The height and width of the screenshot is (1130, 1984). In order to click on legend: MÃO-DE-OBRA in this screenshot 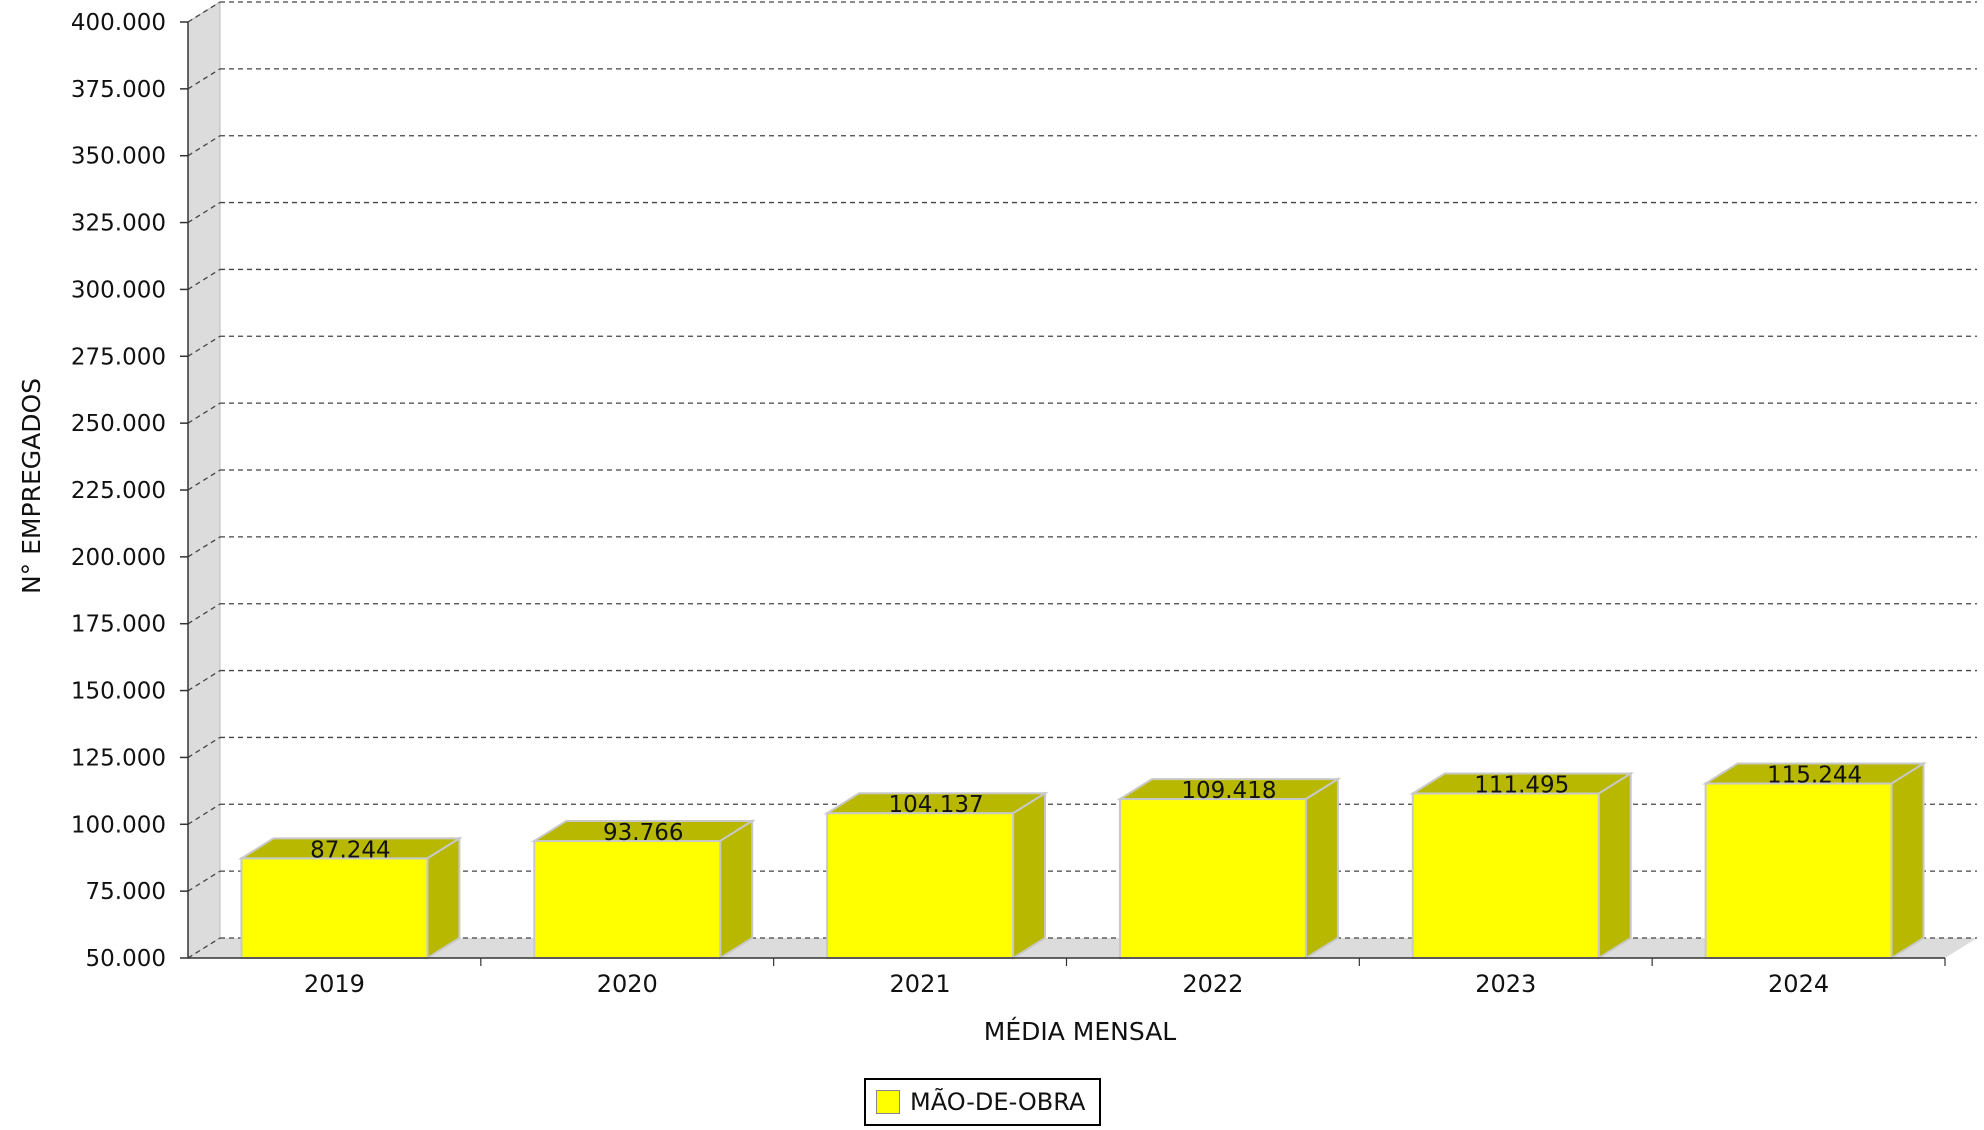, I will do `click(983, 1102)`.